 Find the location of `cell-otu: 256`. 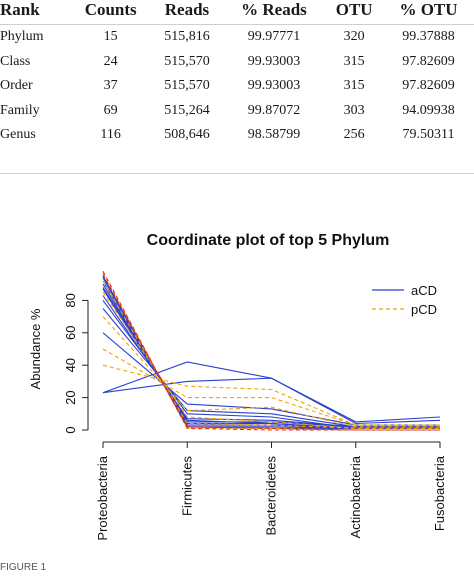

cell-otu: 256 is located at coordinates (354, 135).